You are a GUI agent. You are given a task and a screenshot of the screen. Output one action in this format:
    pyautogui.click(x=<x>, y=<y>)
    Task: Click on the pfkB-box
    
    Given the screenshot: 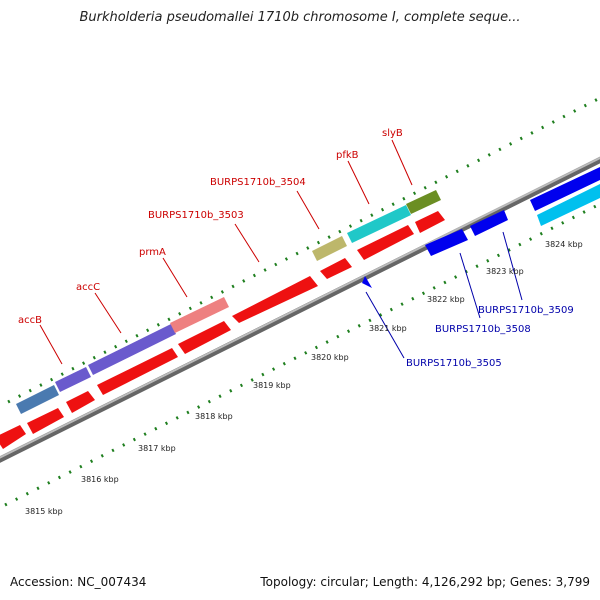 What is the action you would take?
    pyautogui.click(x=379, y=224)
    